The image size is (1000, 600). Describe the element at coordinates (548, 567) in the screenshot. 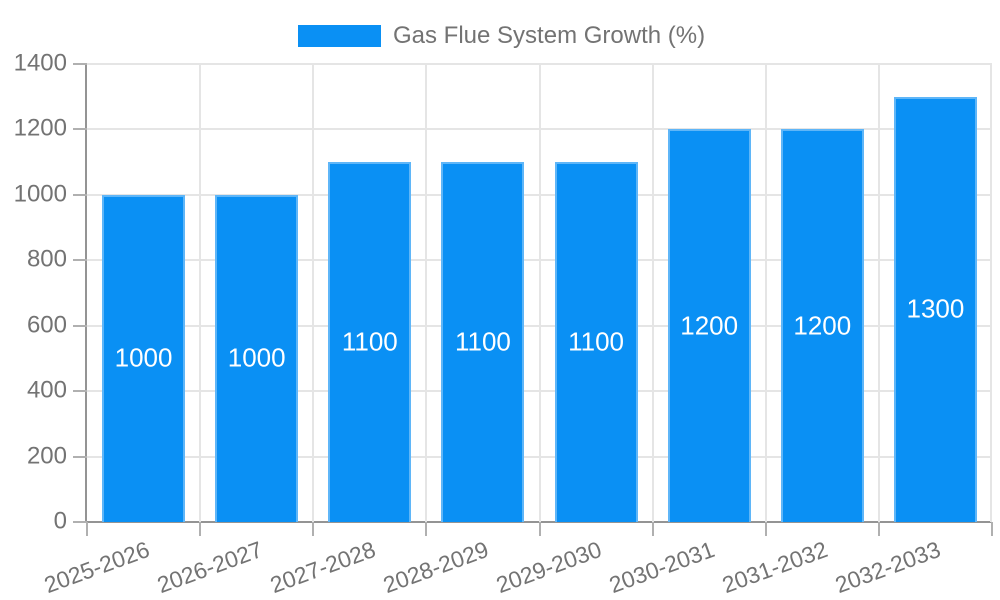

I see `x-axis-label: 2029-2030` at that location.